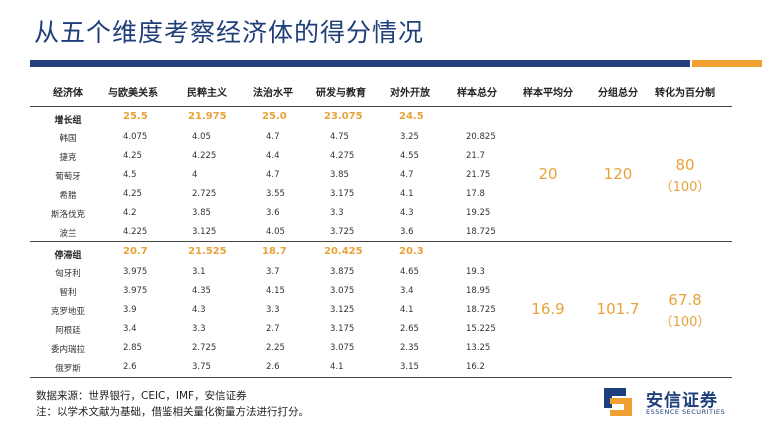 The height and width of the screenshot is (424, 762). I want to click on economy-name: 智利, so click(68, 293).